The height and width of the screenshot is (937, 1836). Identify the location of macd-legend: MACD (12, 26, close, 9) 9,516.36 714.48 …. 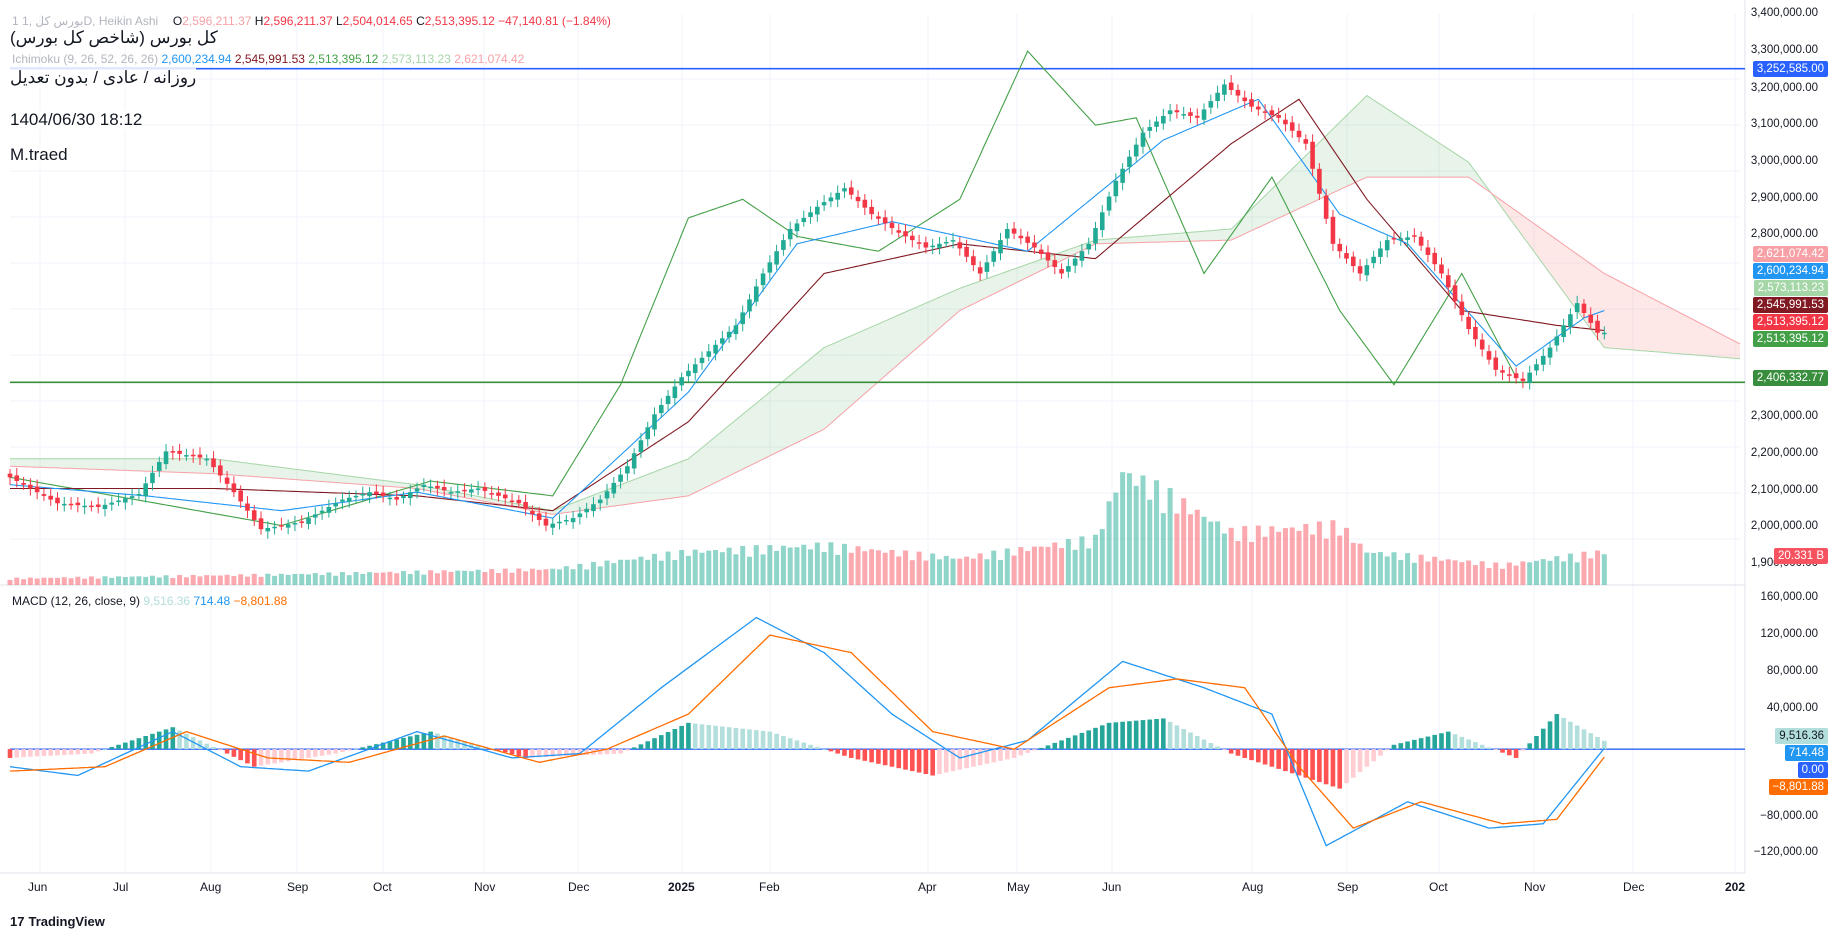
(149, 601).